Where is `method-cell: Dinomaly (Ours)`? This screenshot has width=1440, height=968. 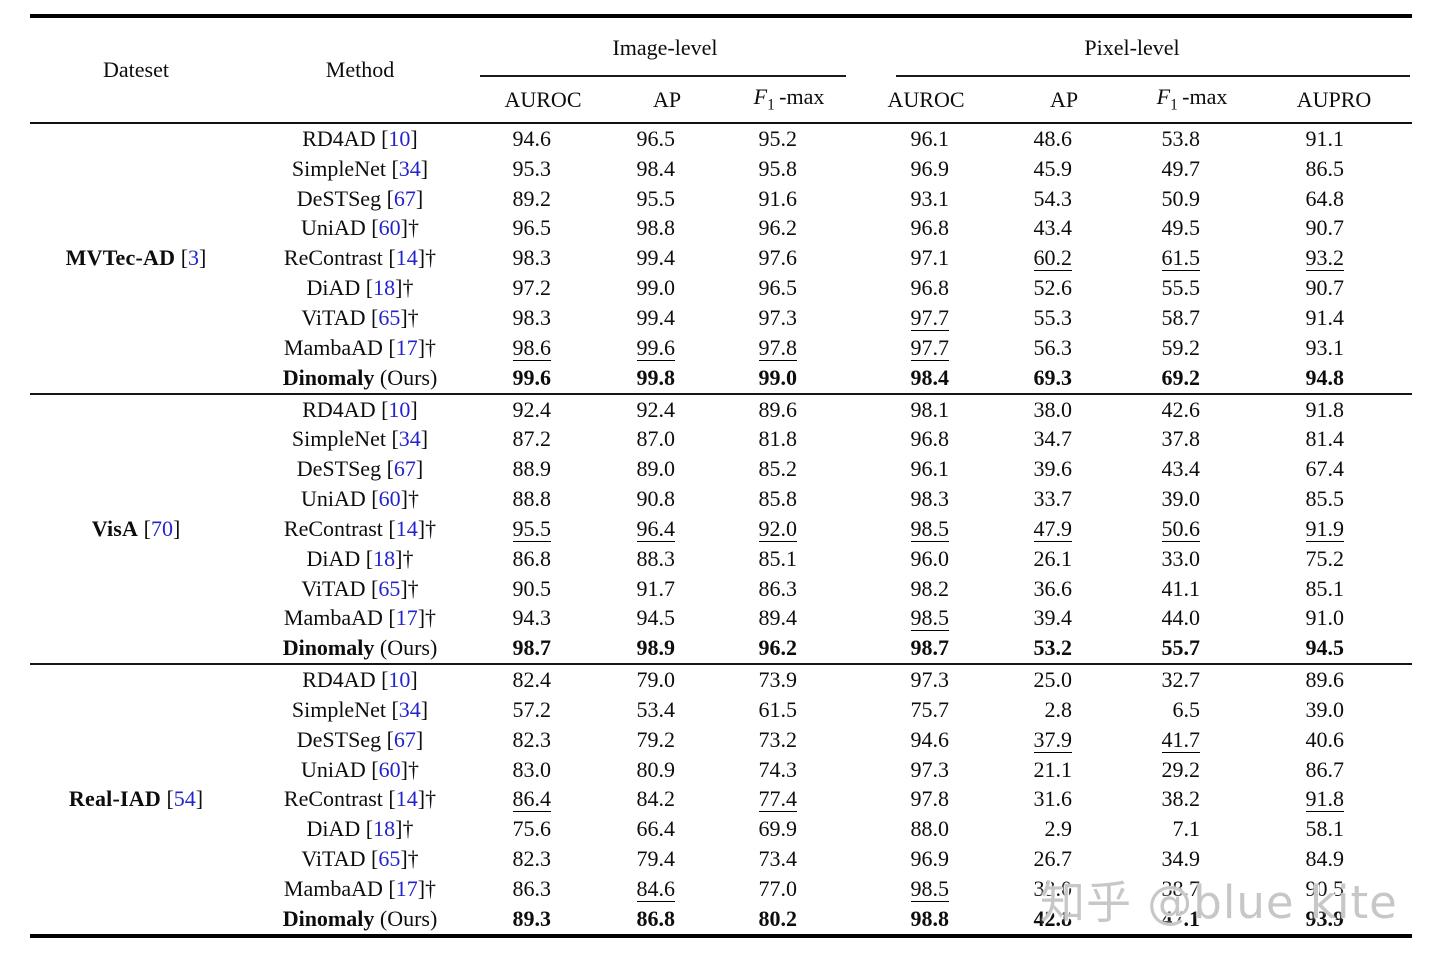 method-cell: Dinomaly (Ours) is located at coordinates (360, 918).